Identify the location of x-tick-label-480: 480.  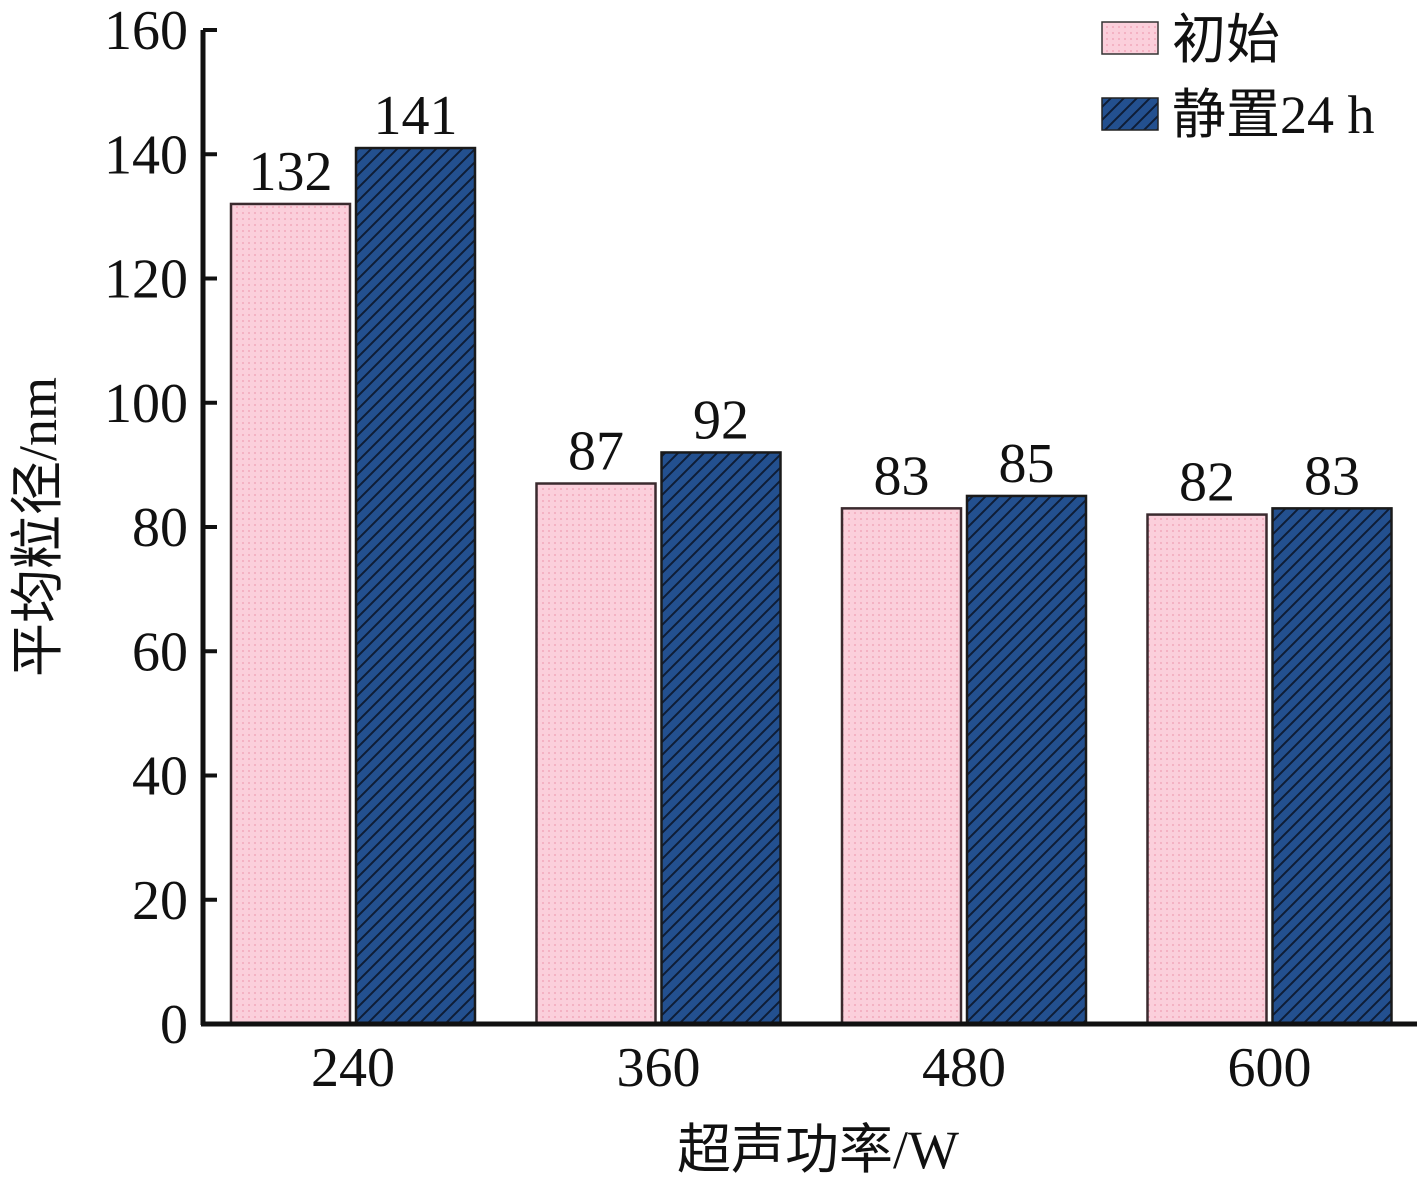
(964, 1068).